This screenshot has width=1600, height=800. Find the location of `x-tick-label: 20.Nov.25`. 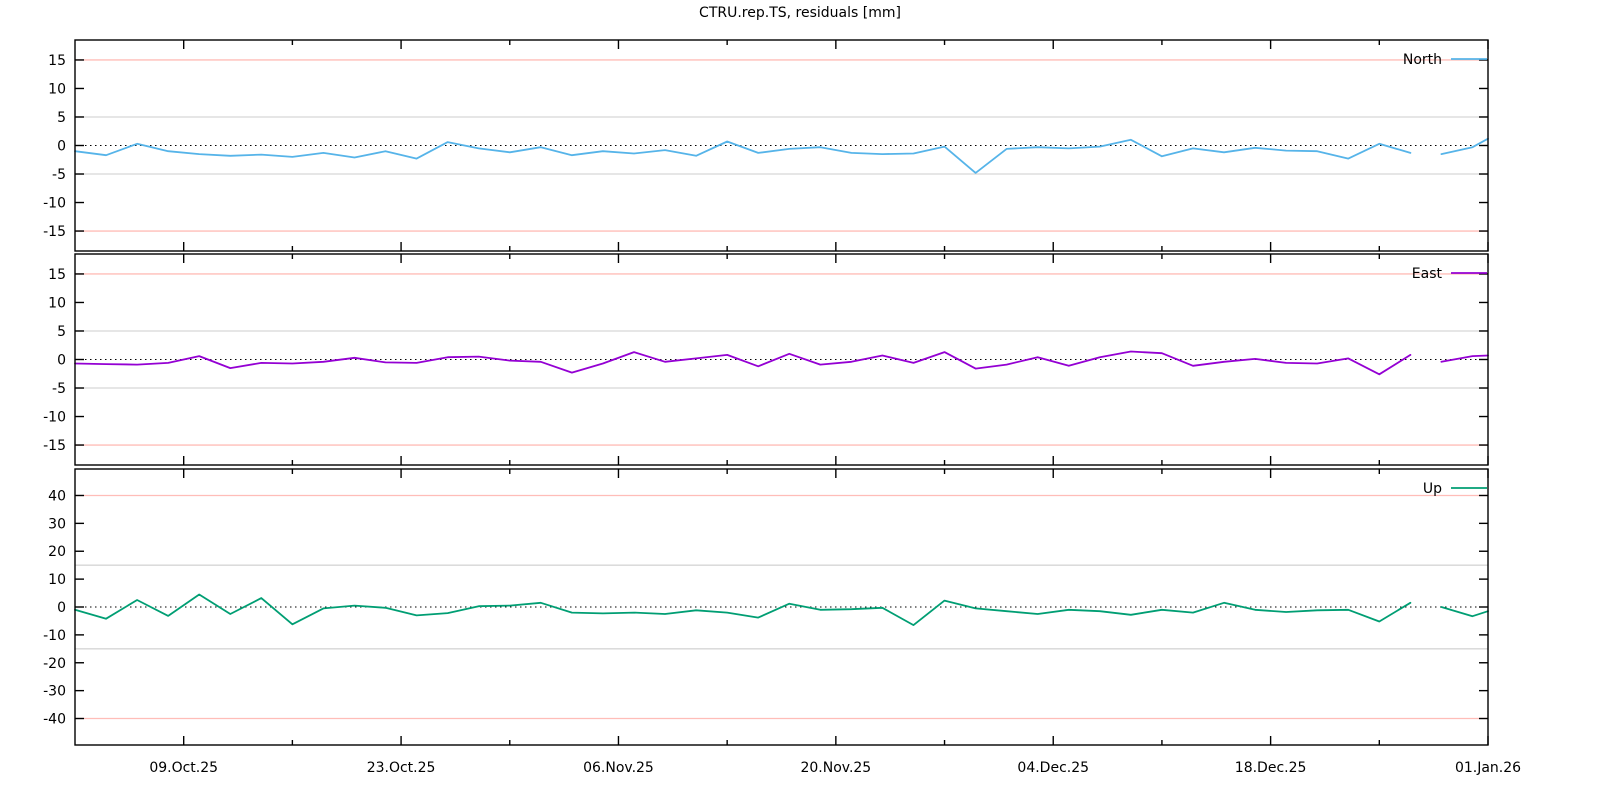

x-tick-label: 20.Nov.25 is located at coordinates (835, 768).